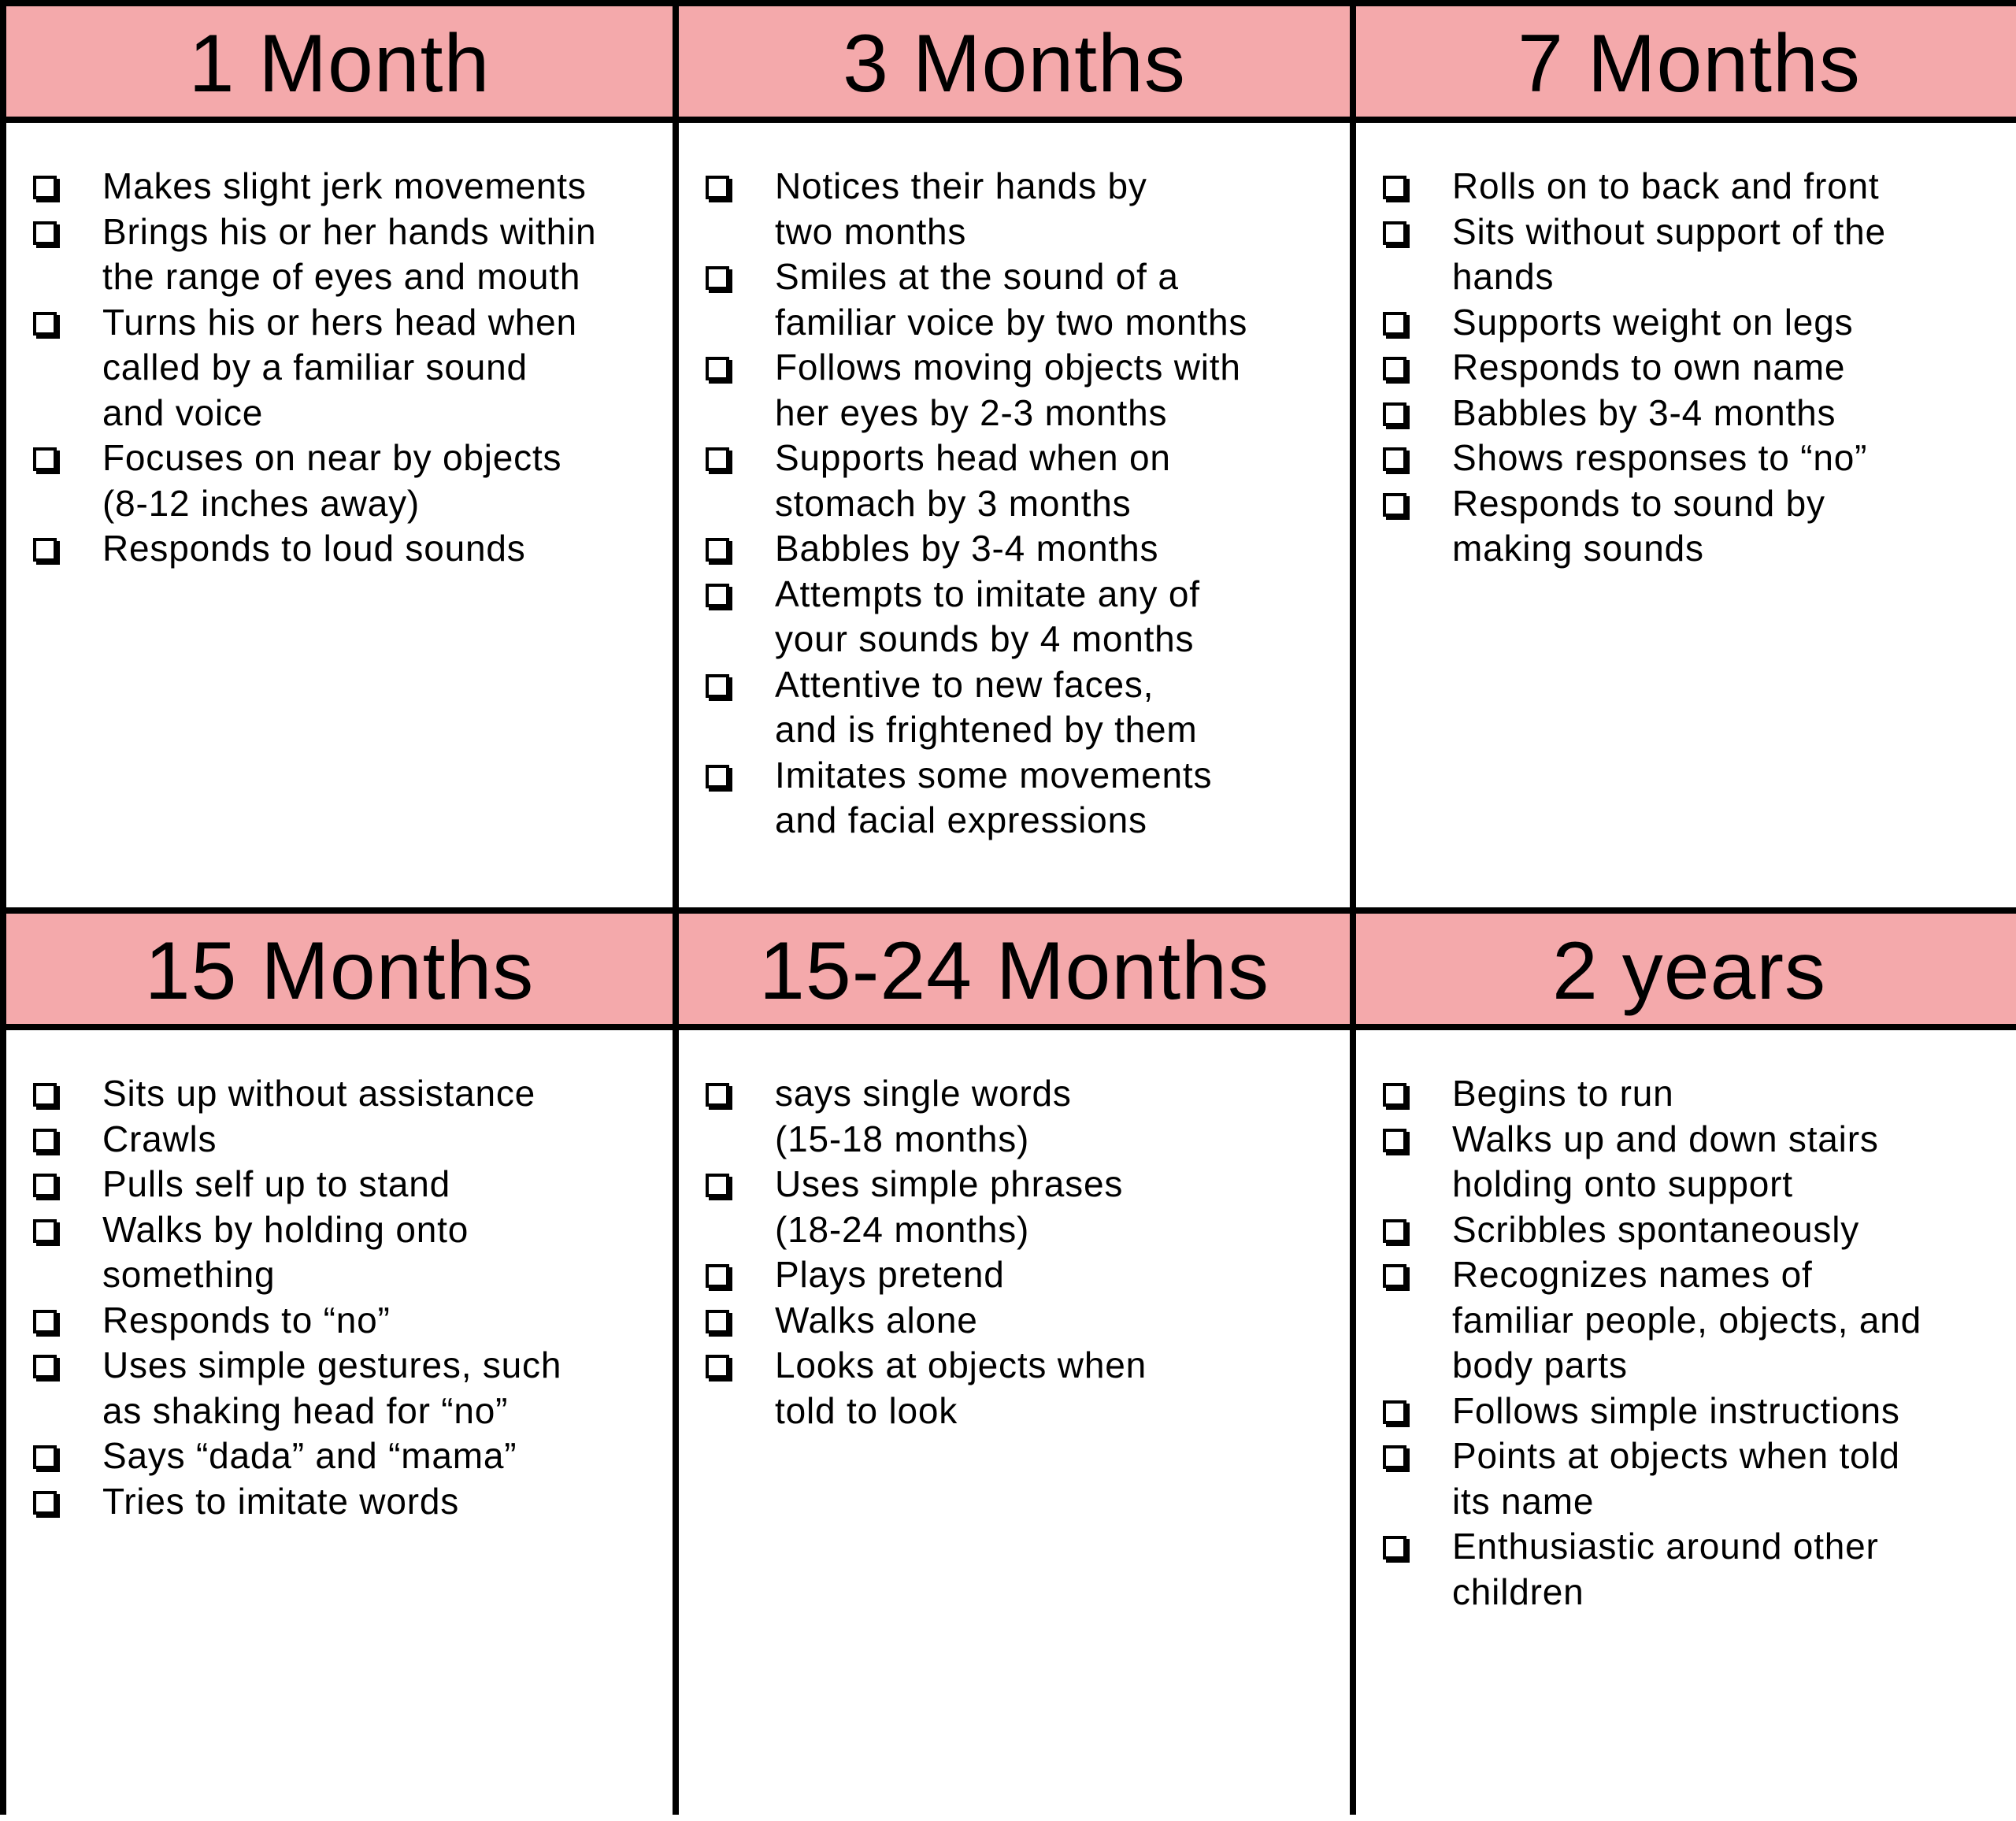  I want to click on checklist-item: Scribbles spontaneously, so click(1686, 1230).